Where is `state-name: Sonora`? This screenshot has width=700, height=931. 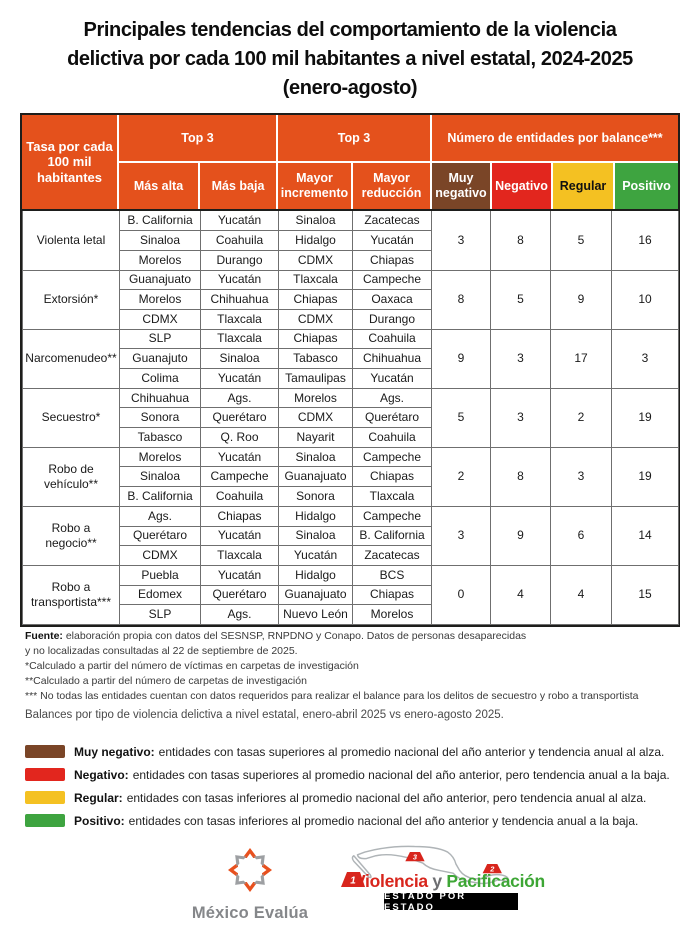
state-name: Sonora is located at coordinates (160, 418).